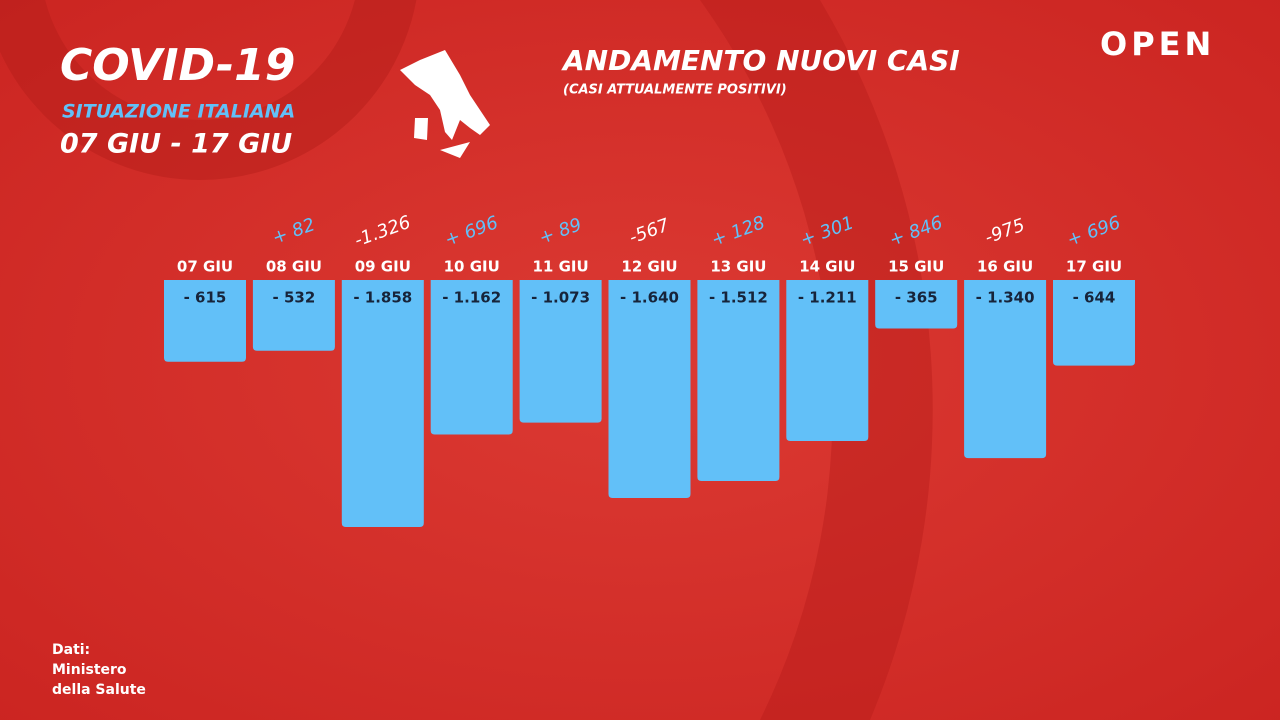 The width and height of the screenshot is (1280, 720). What do you see at coordinates (675, 90) in the screenshot?
I see `chart-subtitle: (CASI ATTUALMENTE POSITIVI)` at bounding box center [675, 90].